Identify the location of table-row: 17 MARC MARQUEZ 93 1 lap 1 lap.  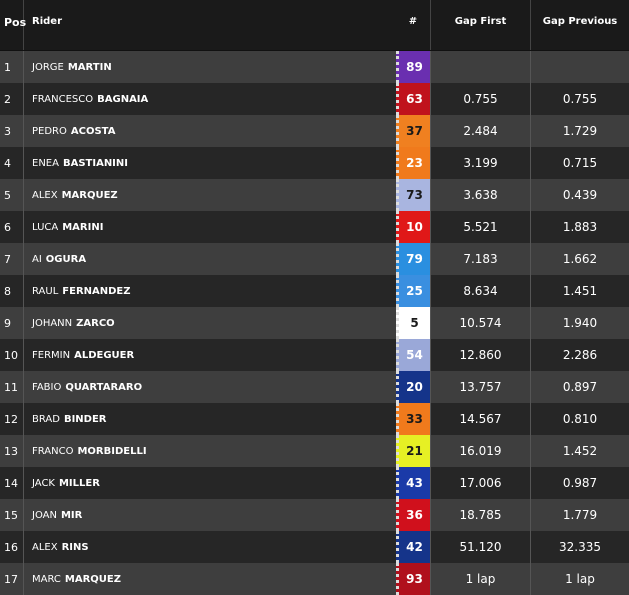
(314, 579).